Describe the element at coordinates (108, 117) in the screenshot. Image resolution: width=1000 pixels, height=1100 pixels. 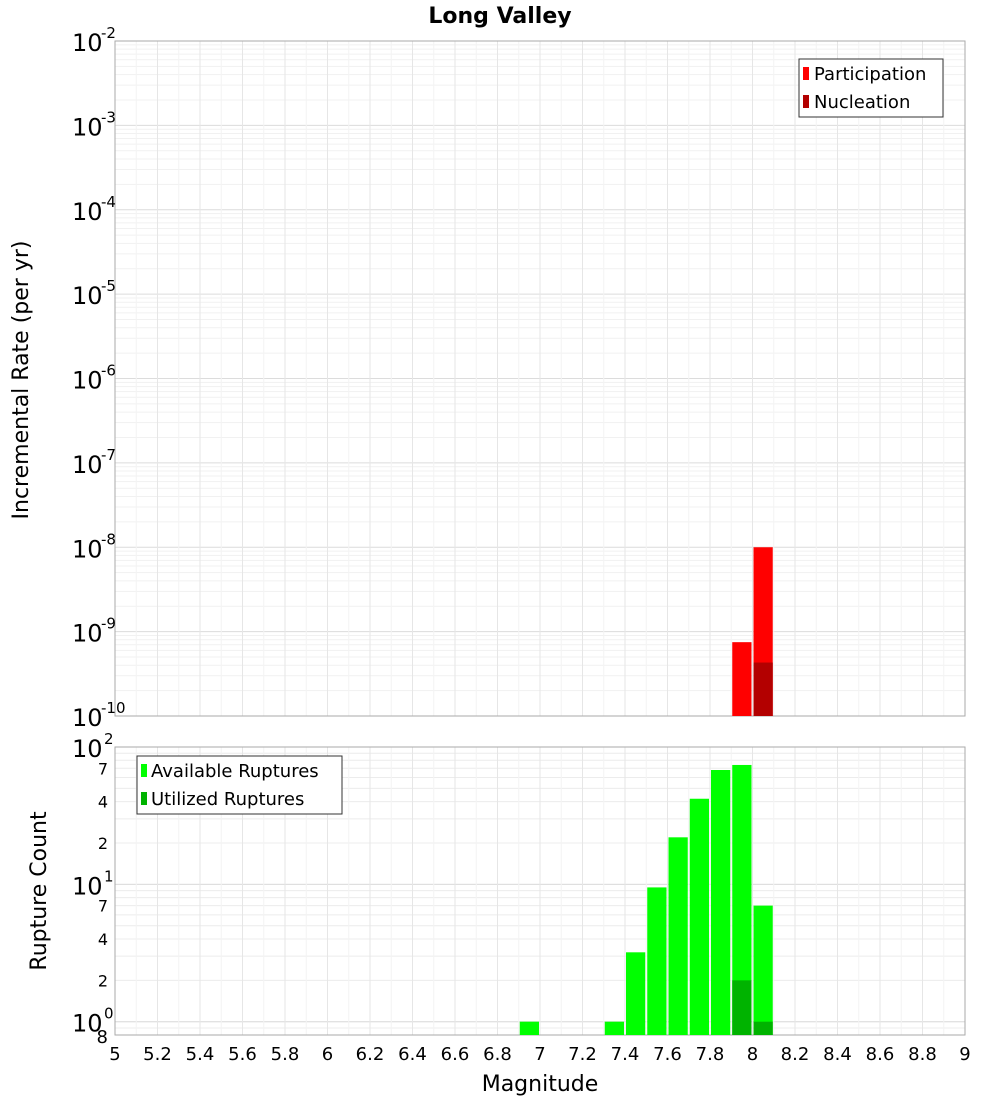
I see `y-tick-exponent: -3` at that location.